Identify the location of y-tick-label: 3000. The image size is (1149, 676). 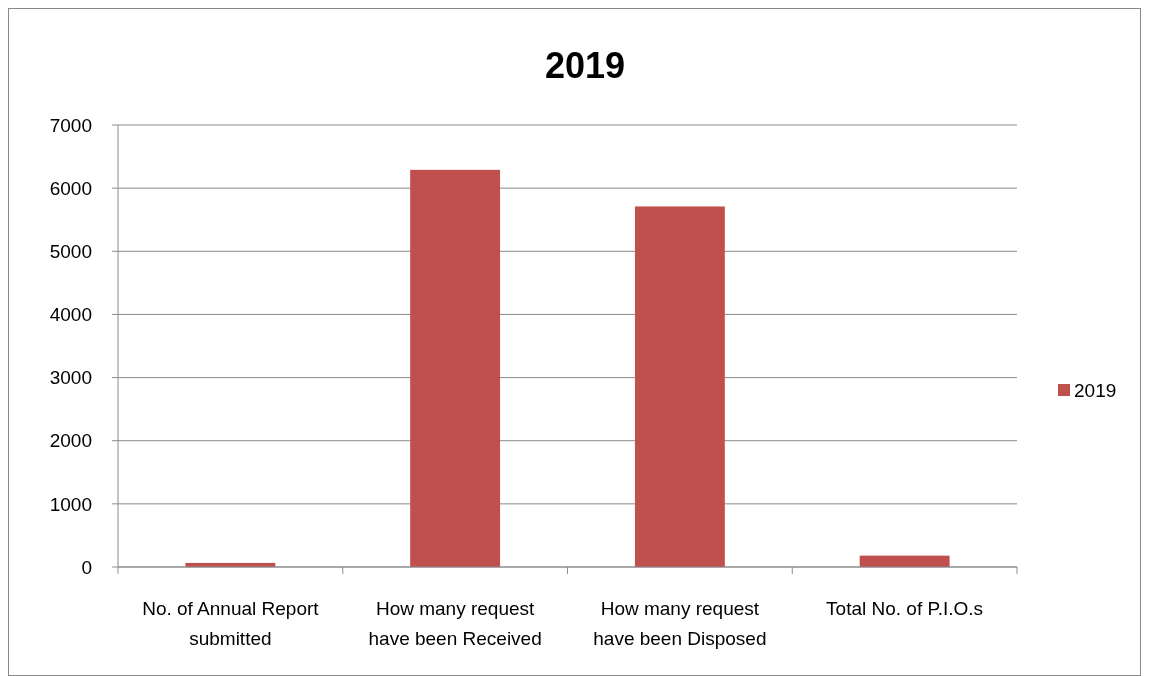
(70, 378).